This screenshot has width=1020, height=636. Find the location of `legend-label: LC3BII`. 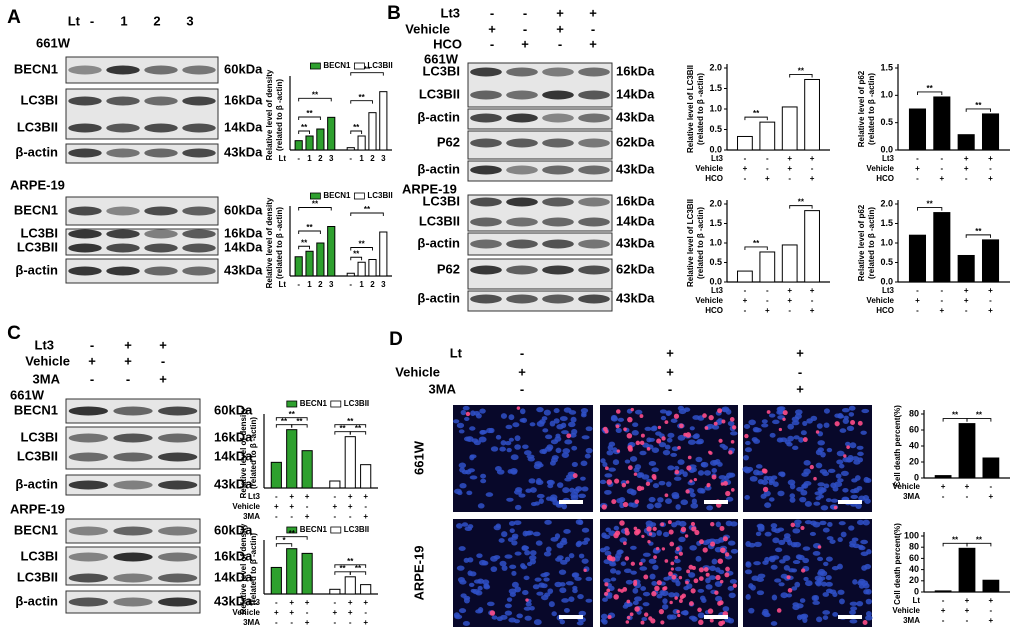

legend-label: LC3BII is located at coordinates (356, 403).